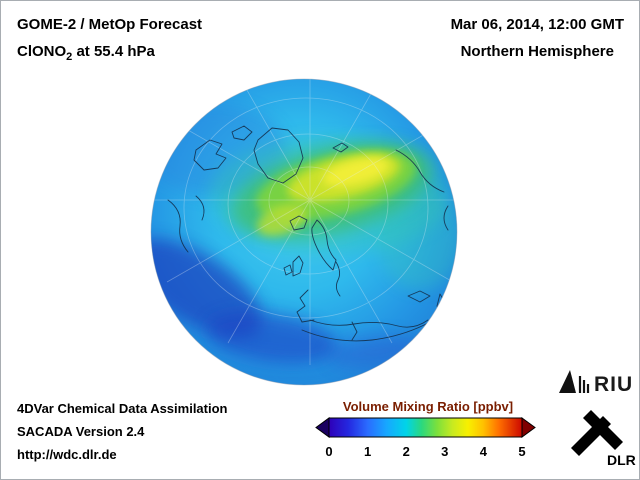  What do you see at coordinates (42, 51) in the screenshot?
I see `species-name: ClONO` at bounding box center [42, 51].